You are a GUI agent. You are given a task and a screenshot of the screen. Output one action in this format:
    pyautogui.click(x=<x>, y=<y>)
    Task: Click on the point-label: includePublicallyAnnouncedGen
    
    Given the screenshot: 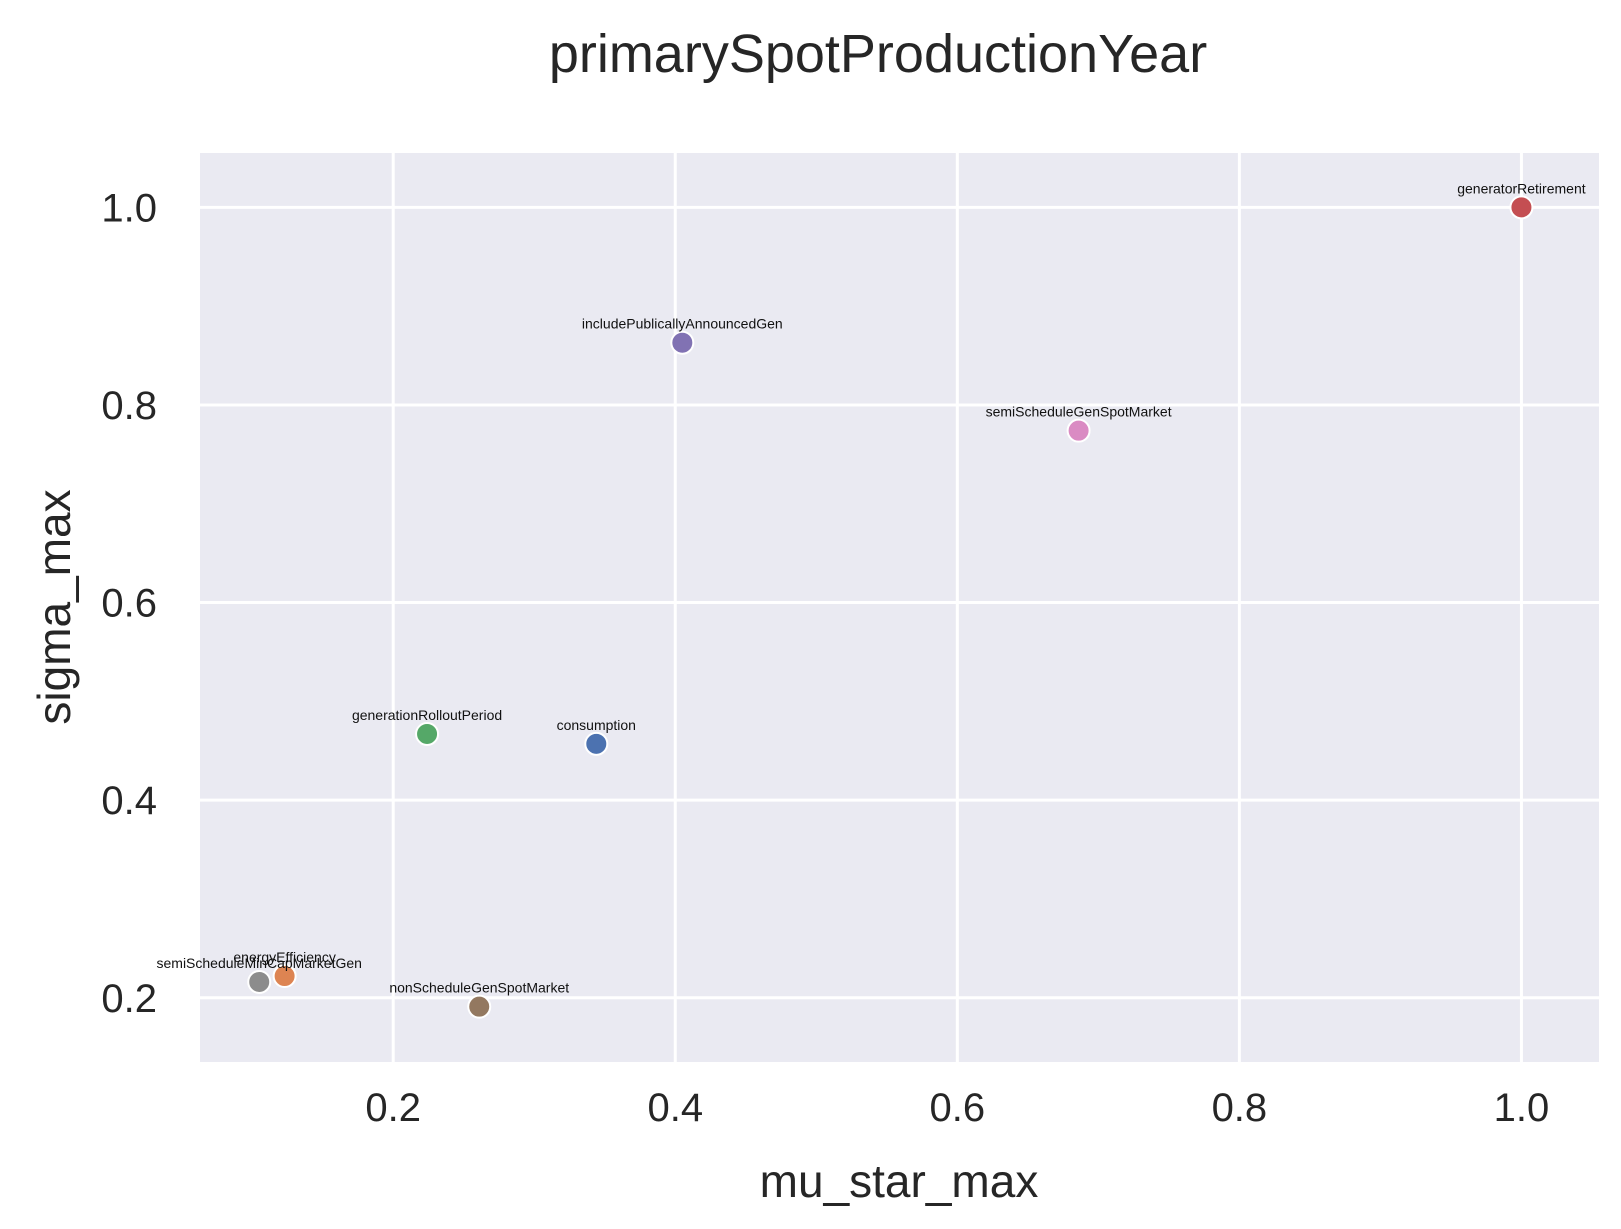 What is the action you would take?
    pyautogui.click(x=682, y=324)
    